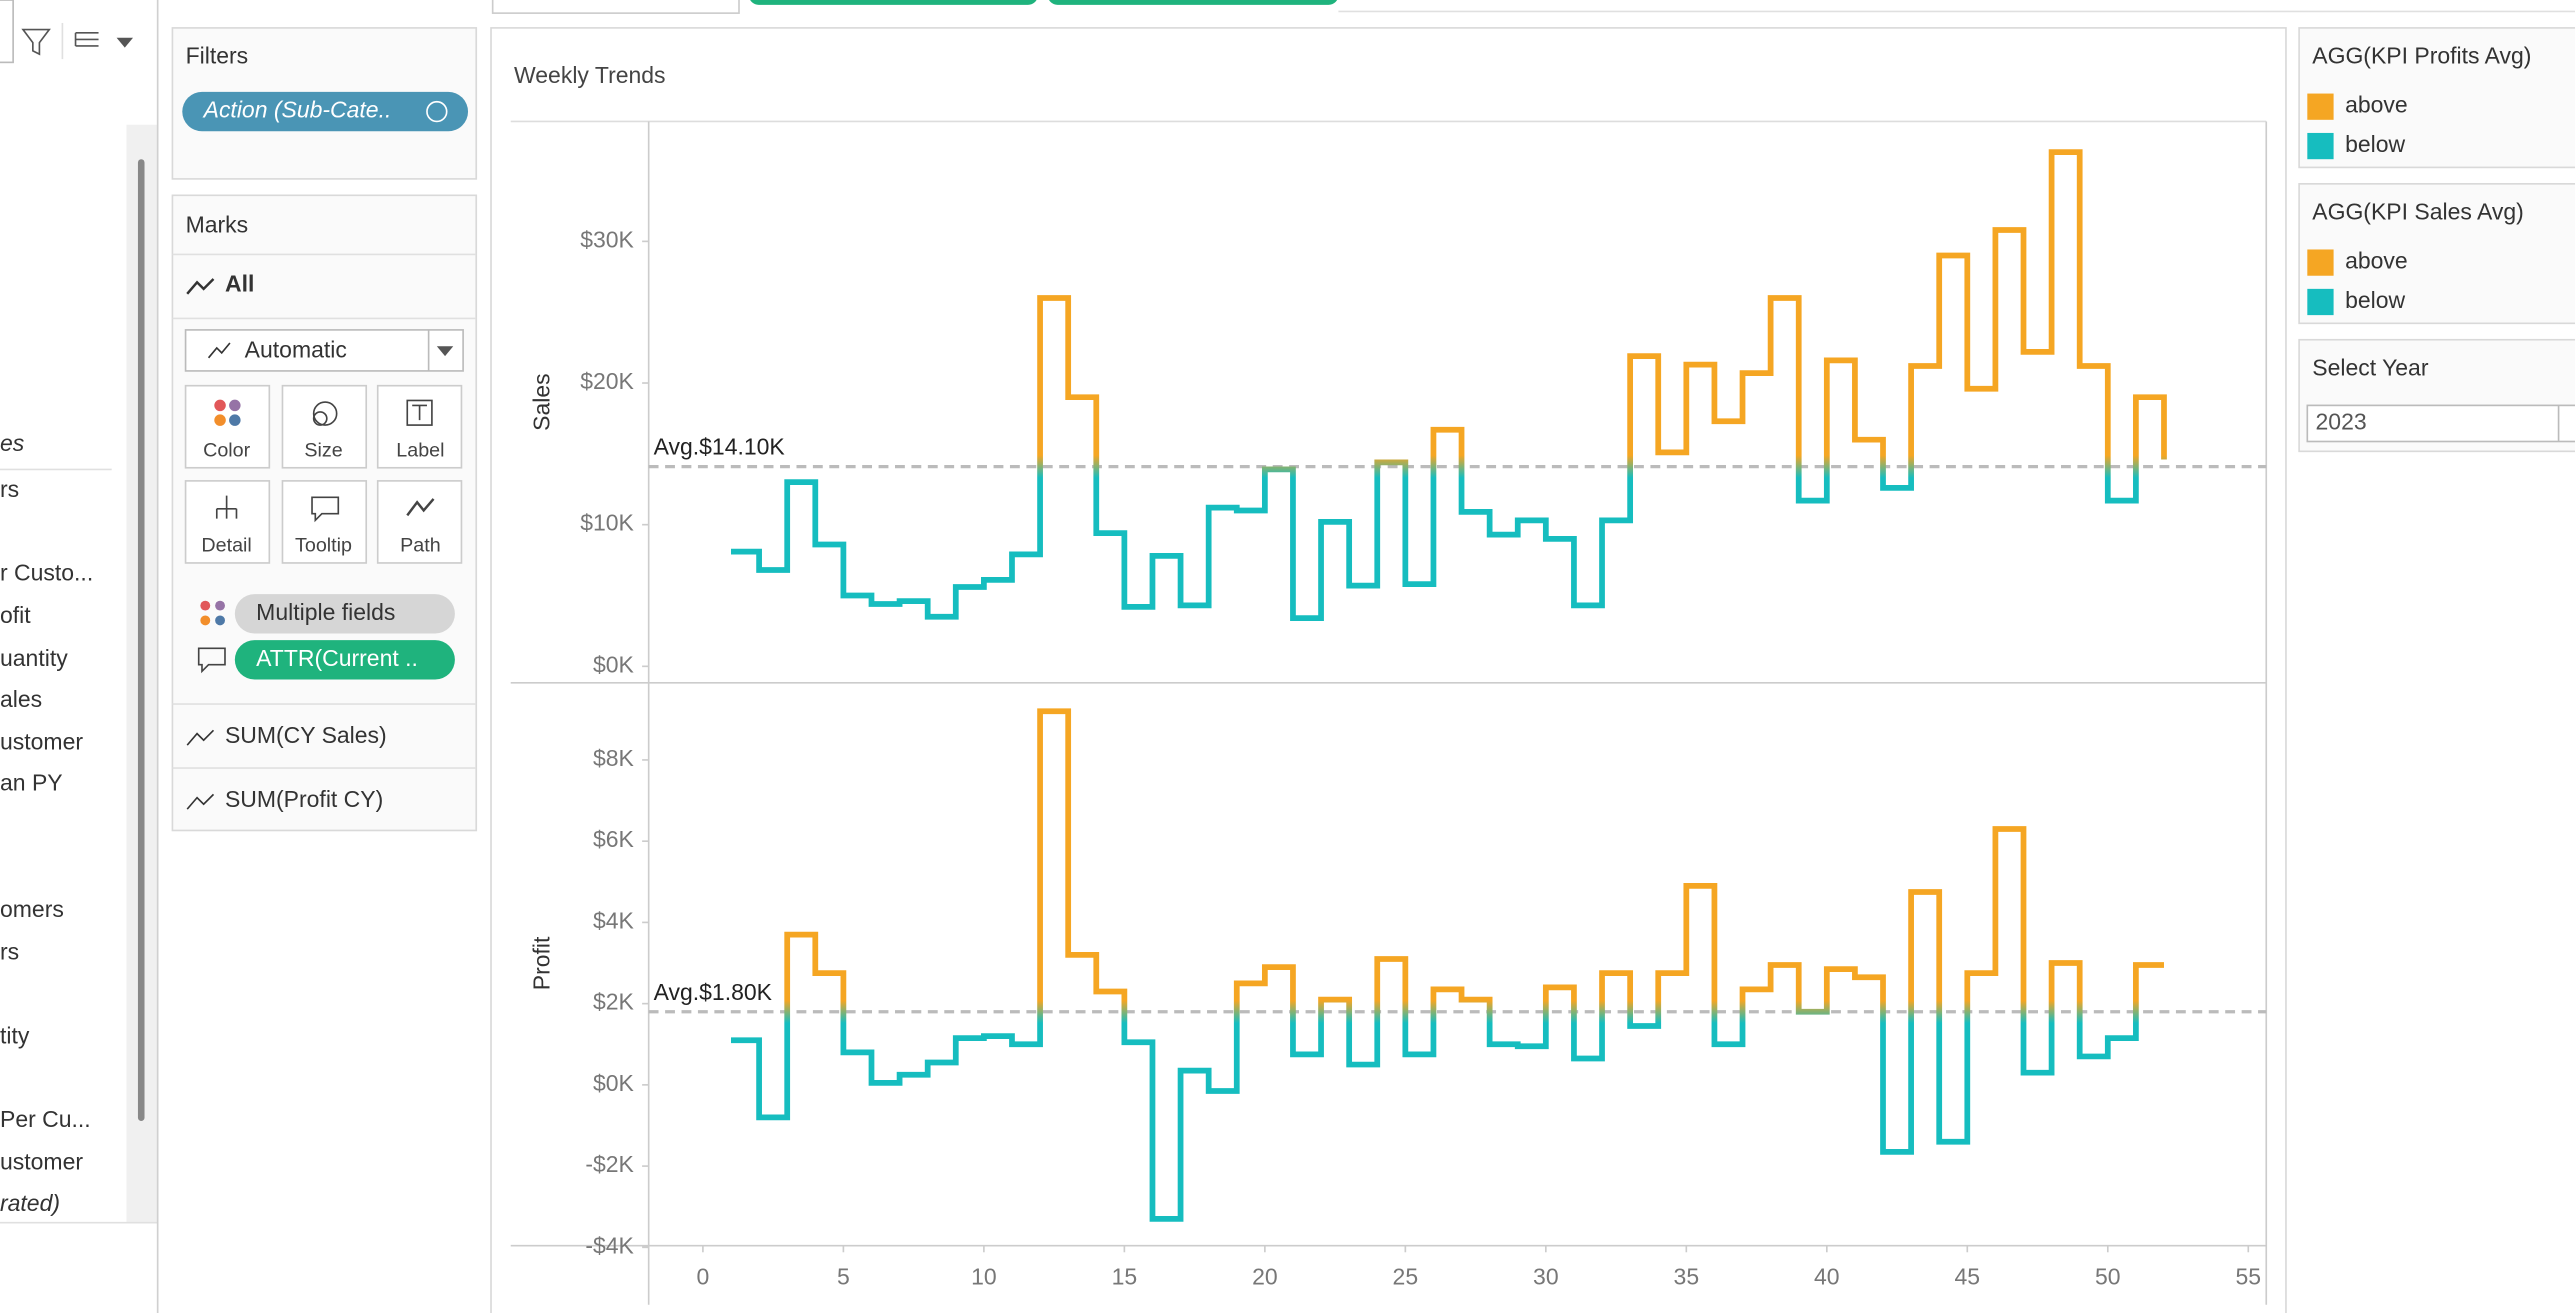  What do you see at coordinates (21, 699) in the screenshot?
I see `field-item: ales` at bounding box center [21, 699].